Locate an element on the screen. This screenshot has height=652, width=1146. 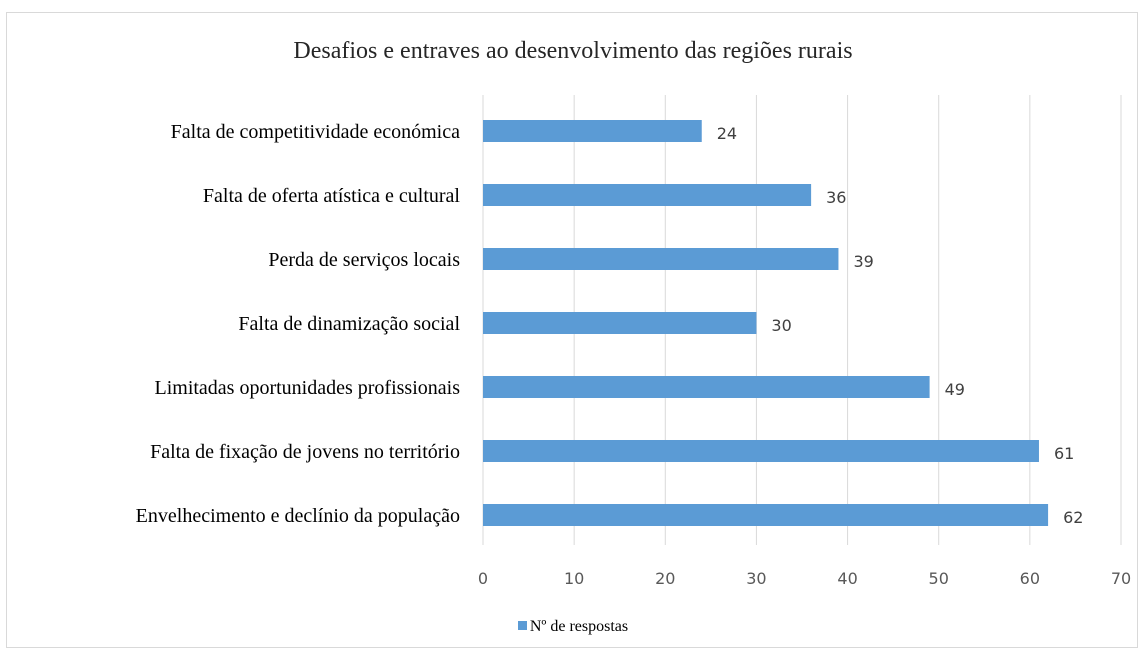
category-label: Falta de competitividade económica is located at coordinates (315, 132).